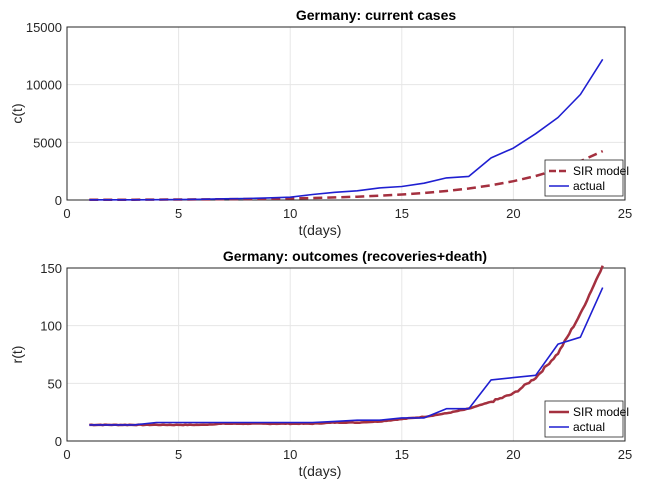 Image resolution: width=646 pixels, height=491 pixels. Describe the element at coordinates (55, 383) in the screenshot. I see `y-tick-label: 50` at that location.